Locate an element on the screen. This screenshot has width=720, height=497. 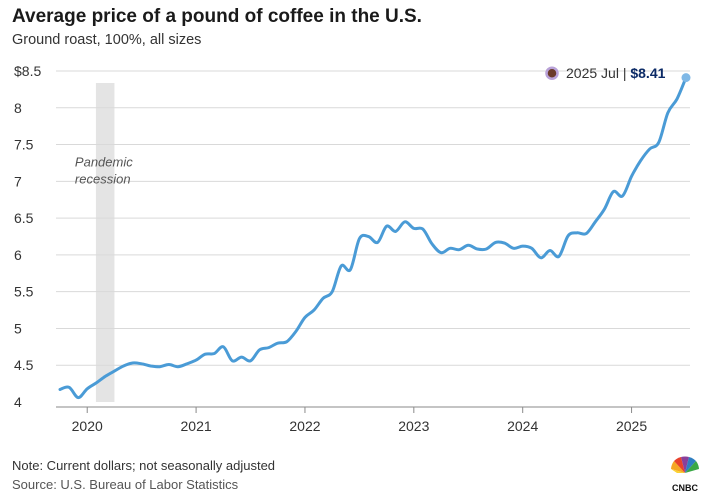
x-tick-label: 2020 is located at coordinates (87, 426).